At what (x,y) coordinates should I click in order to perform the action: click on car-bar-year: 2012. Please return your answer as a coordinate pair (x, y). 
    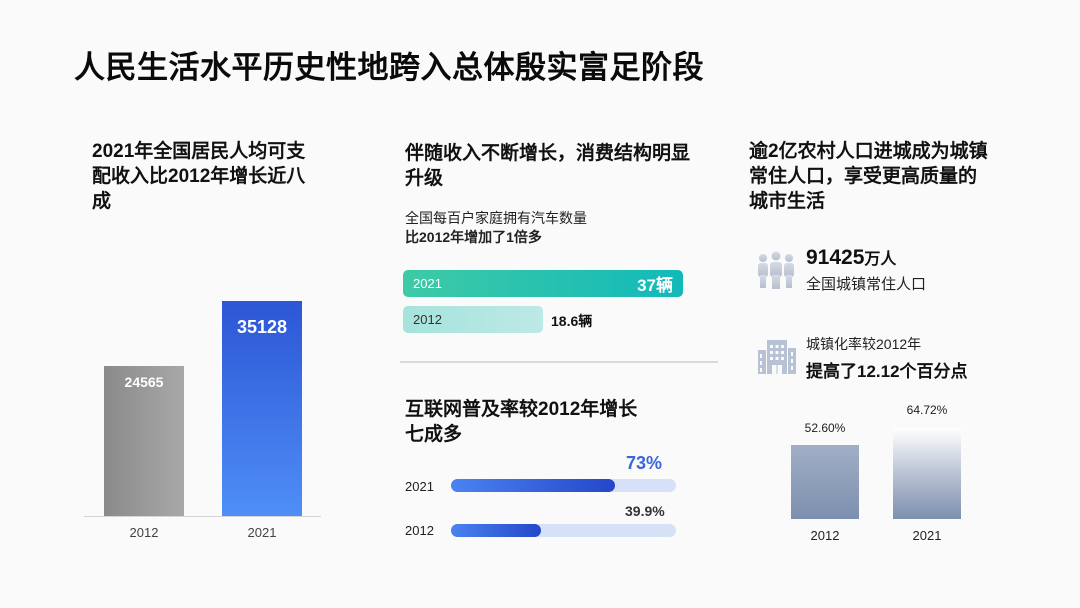
    Looking at the image, I should click on (427, 319).